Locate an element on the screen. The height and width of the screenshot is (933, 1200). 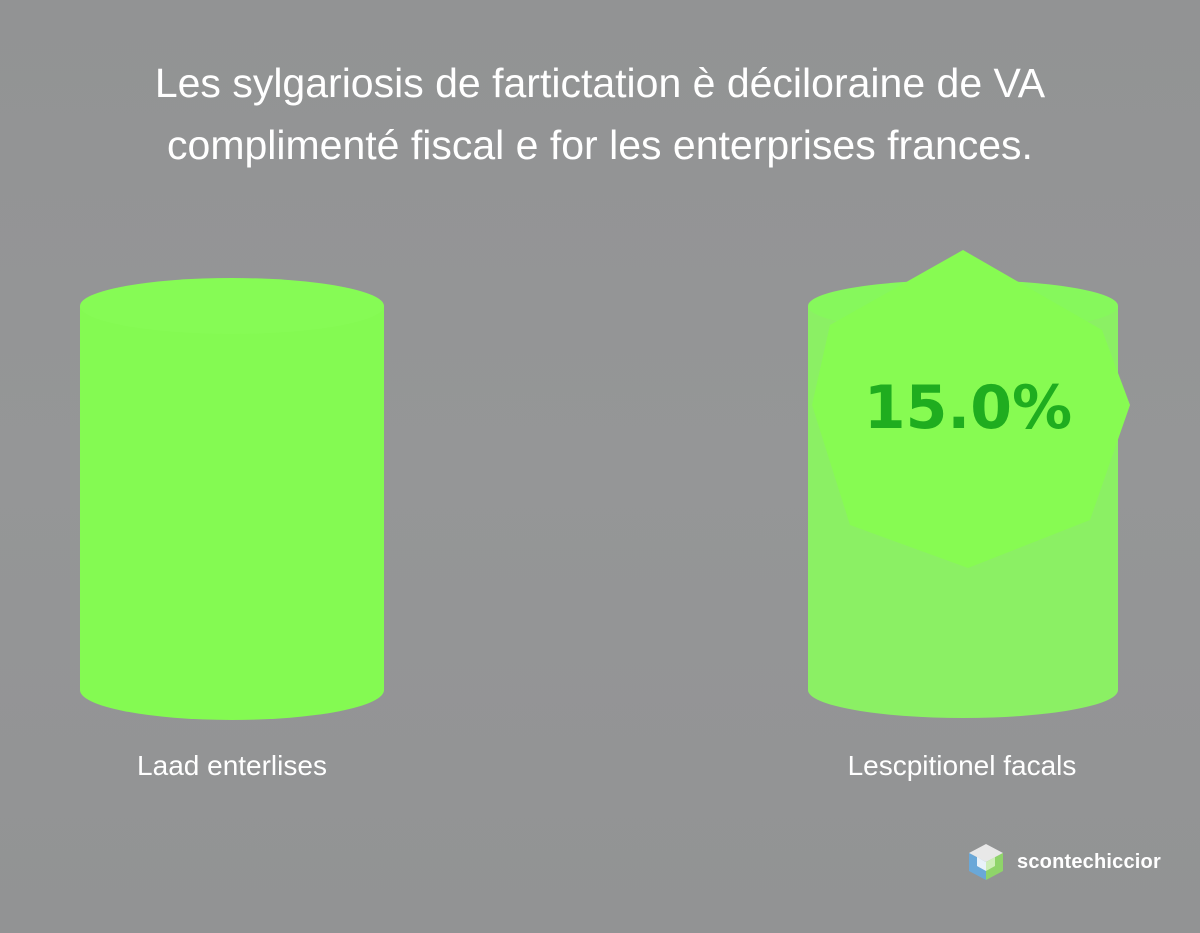
bar-laad-enterlises is located at coordinates (232, 499).